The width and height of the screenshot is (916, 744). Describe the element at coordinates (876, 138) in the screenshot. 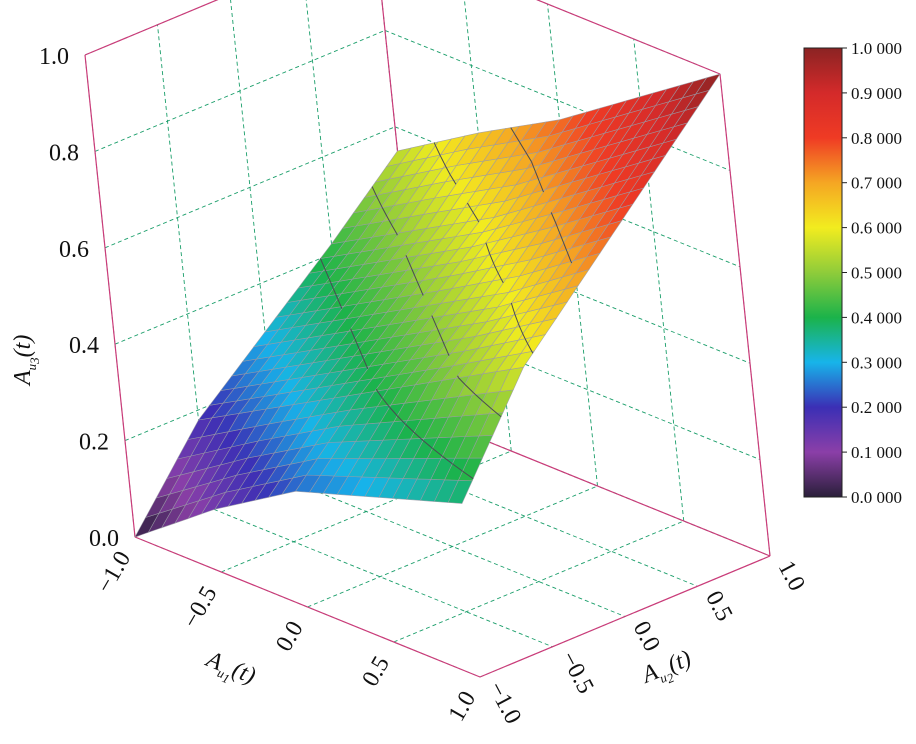

I see `colorbar-tick-label: 0.8 000` at that location.